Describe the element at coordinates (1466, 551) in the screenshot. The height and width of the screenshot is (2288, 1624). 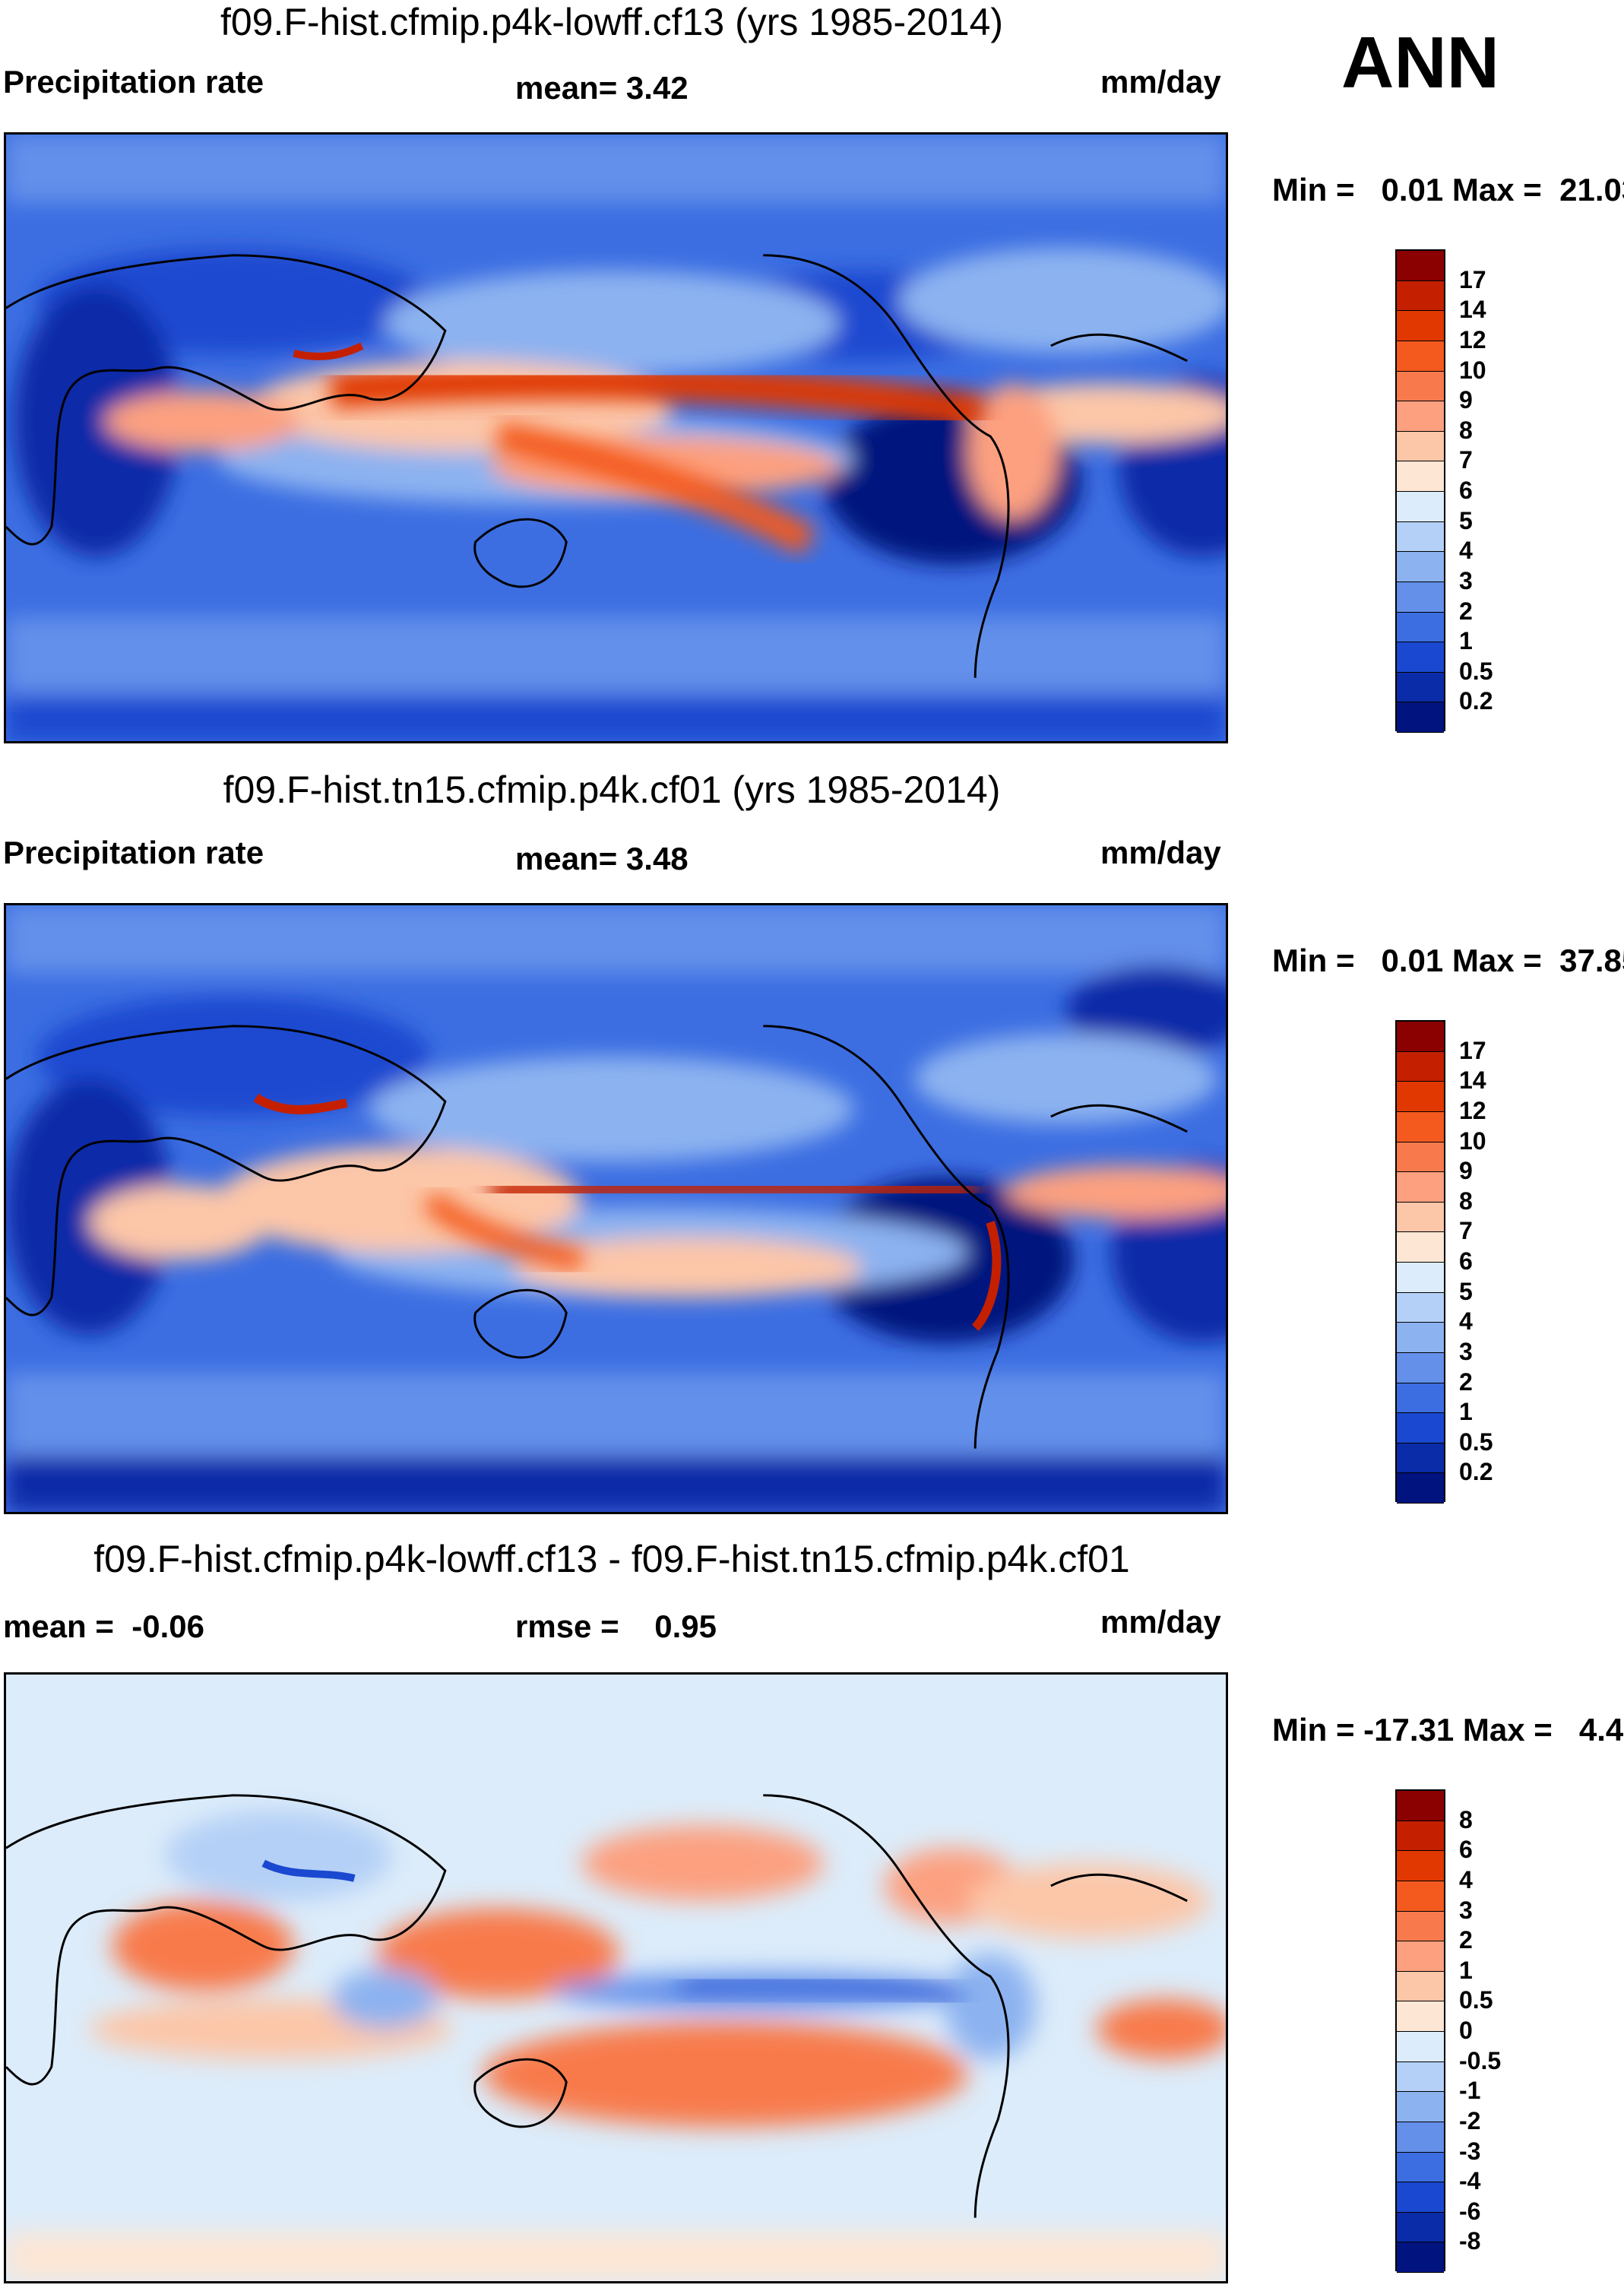
I see `panel-1-colorbar-tick: 4` at that location.